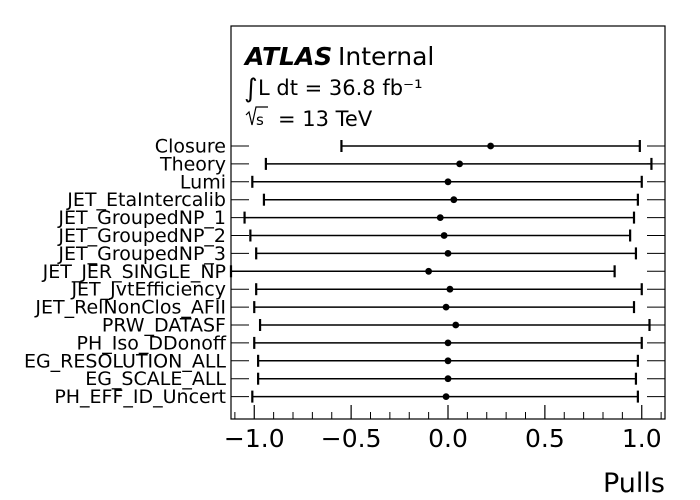 The image size is (700, 500). What do you see at coordinates (141, 236) in the screenshot?
I see `y-tick-label: JET_GroupedNP_2` at bounding box center [141, 236].